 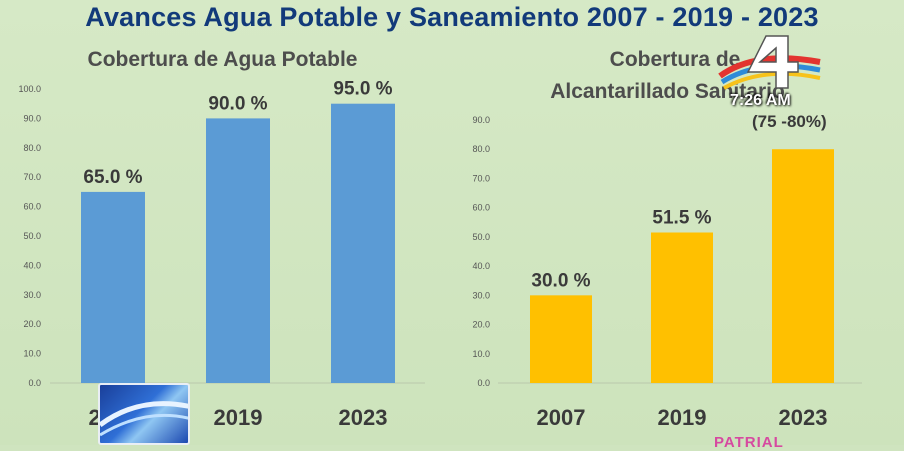 What do you see at coordinates (32, 177) in the screenshot?
I see `chart1-ytick: 70.0` at bounding box center [32, 177].